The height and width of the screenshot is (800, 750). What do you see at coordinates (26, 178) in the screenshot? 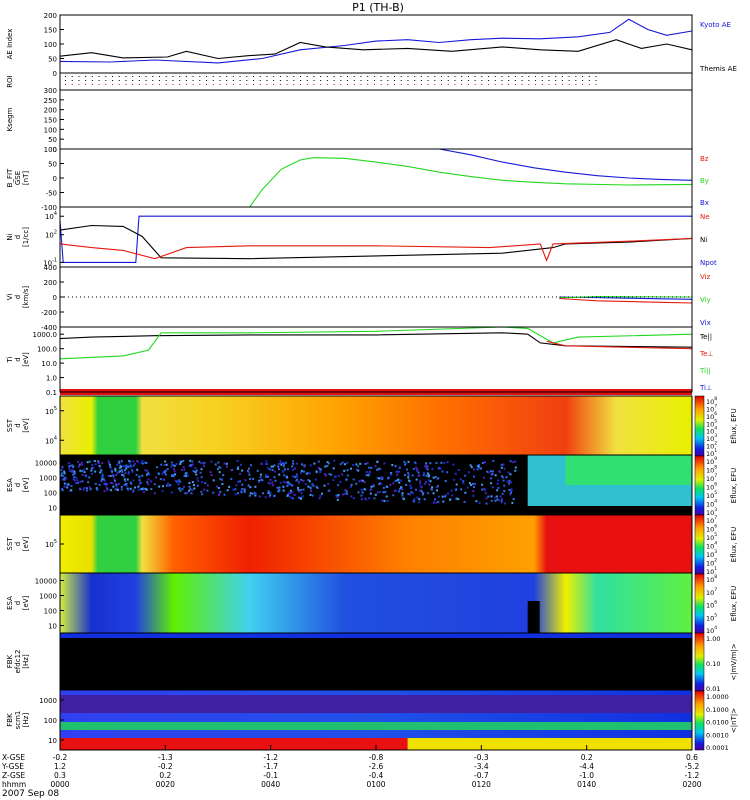
I see `ylabel-bfit-line-2: [nT]` at bounding box center [26, 178].